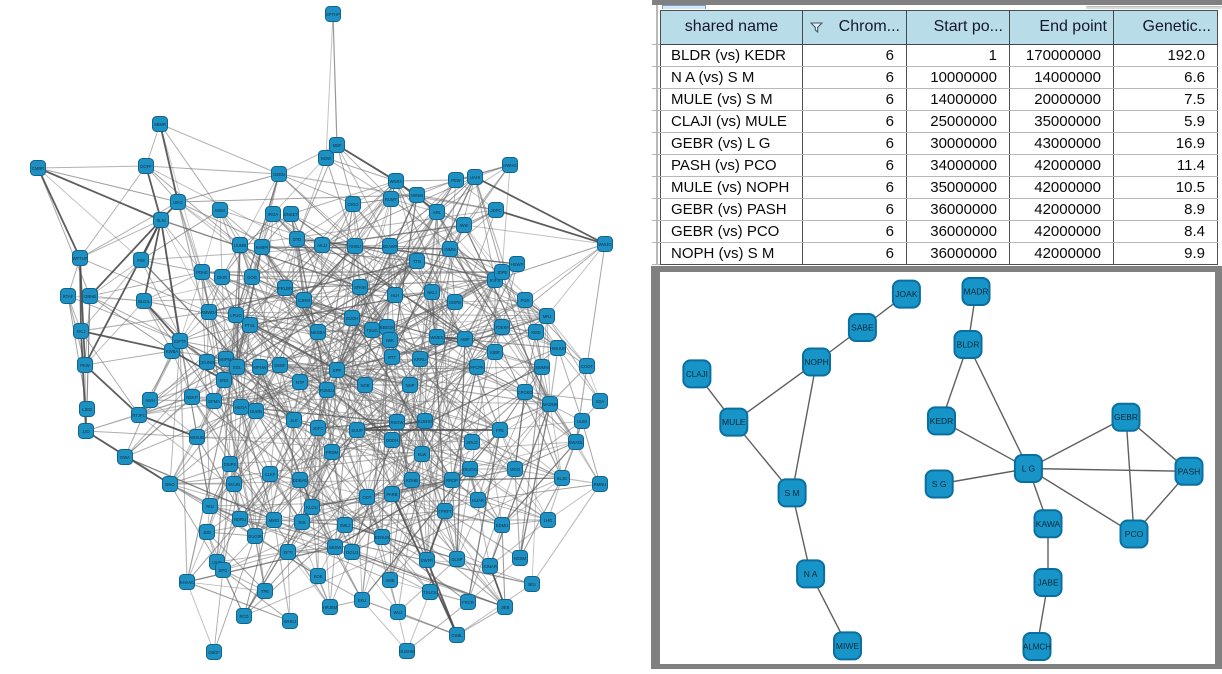  Describe the element at coordinates (234, 484) in the screenshot. I see `svg-text: WAJN` at that location.